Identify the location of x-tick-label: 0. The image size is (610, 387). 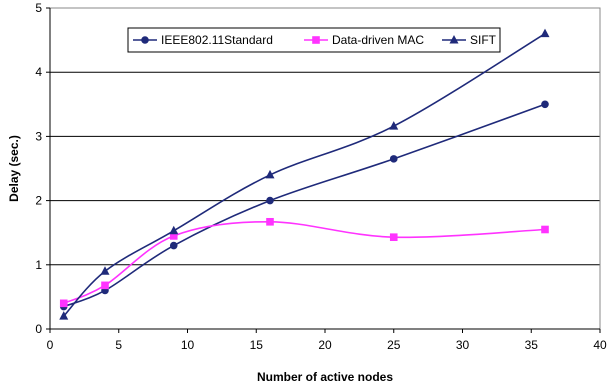
(50, 345).